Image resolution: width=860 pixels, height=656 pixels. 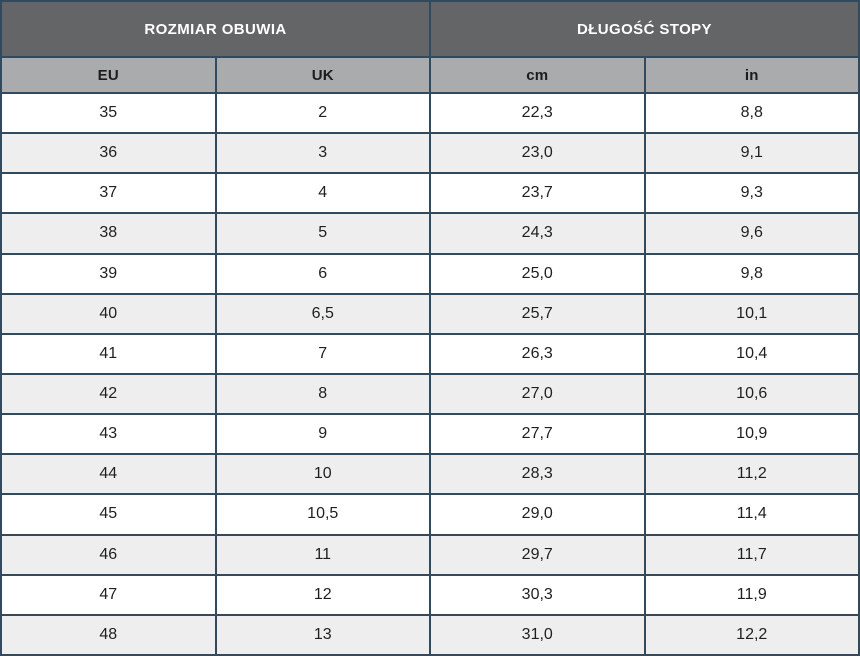 I want to click on table-cell: 23,7, so click(x=537, y=193).